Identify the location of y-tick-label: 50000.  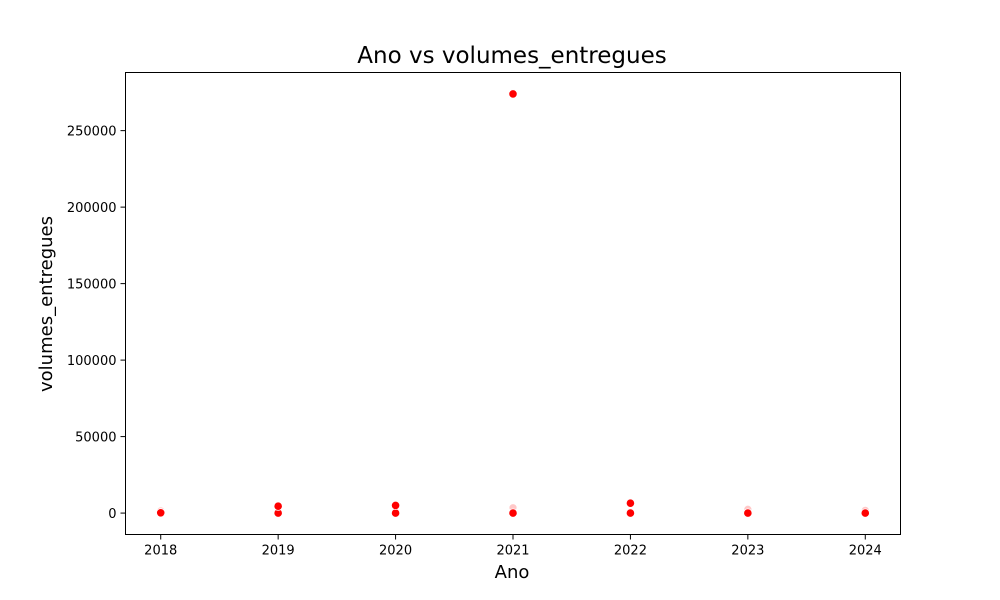
(95, 438).